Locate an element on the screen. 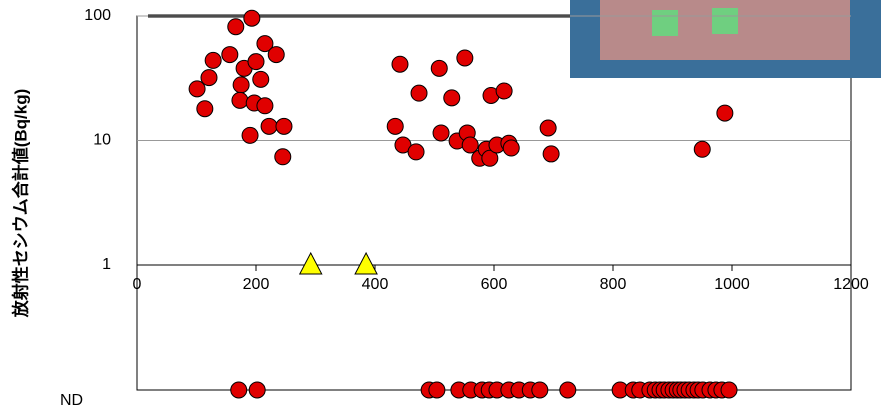 The height and width of the screenshot is (415, 881). x-tick-label: 800 is located at coordinates (613, 284).